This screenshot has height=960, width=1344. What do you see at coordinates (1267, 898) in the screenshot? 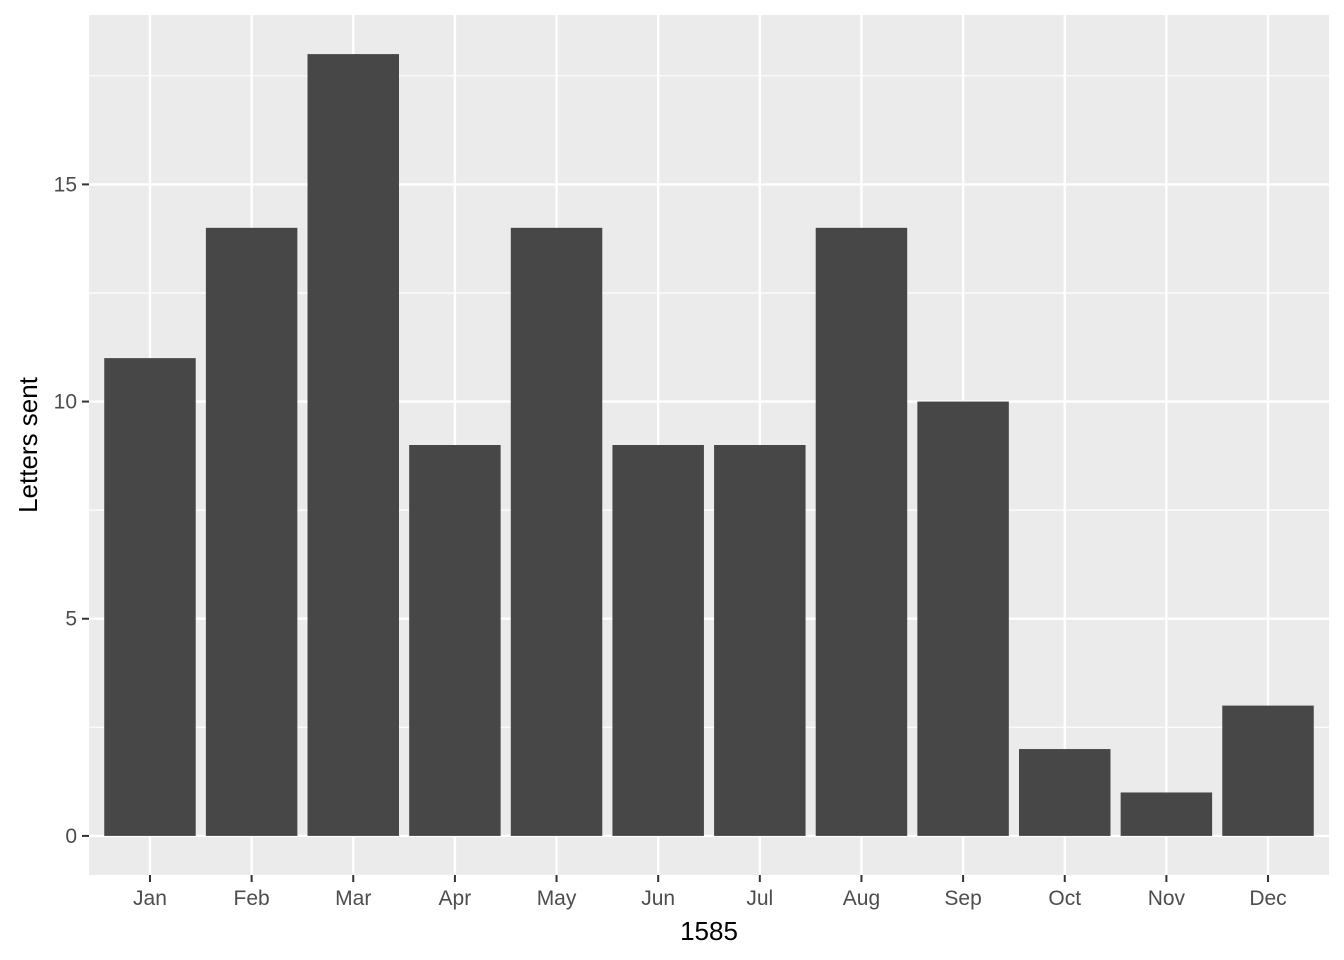
I see `x-tick-label: Dec` at bounding box center [1267, 898].